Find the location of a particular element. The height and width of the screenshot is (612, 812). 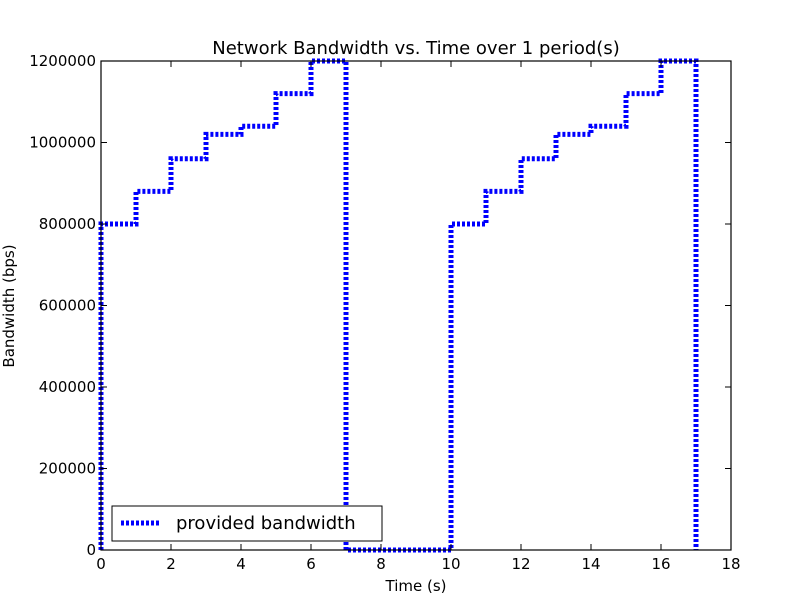

y-axis-title: Bandwidth (bps) is located at coordinates (9, 305).